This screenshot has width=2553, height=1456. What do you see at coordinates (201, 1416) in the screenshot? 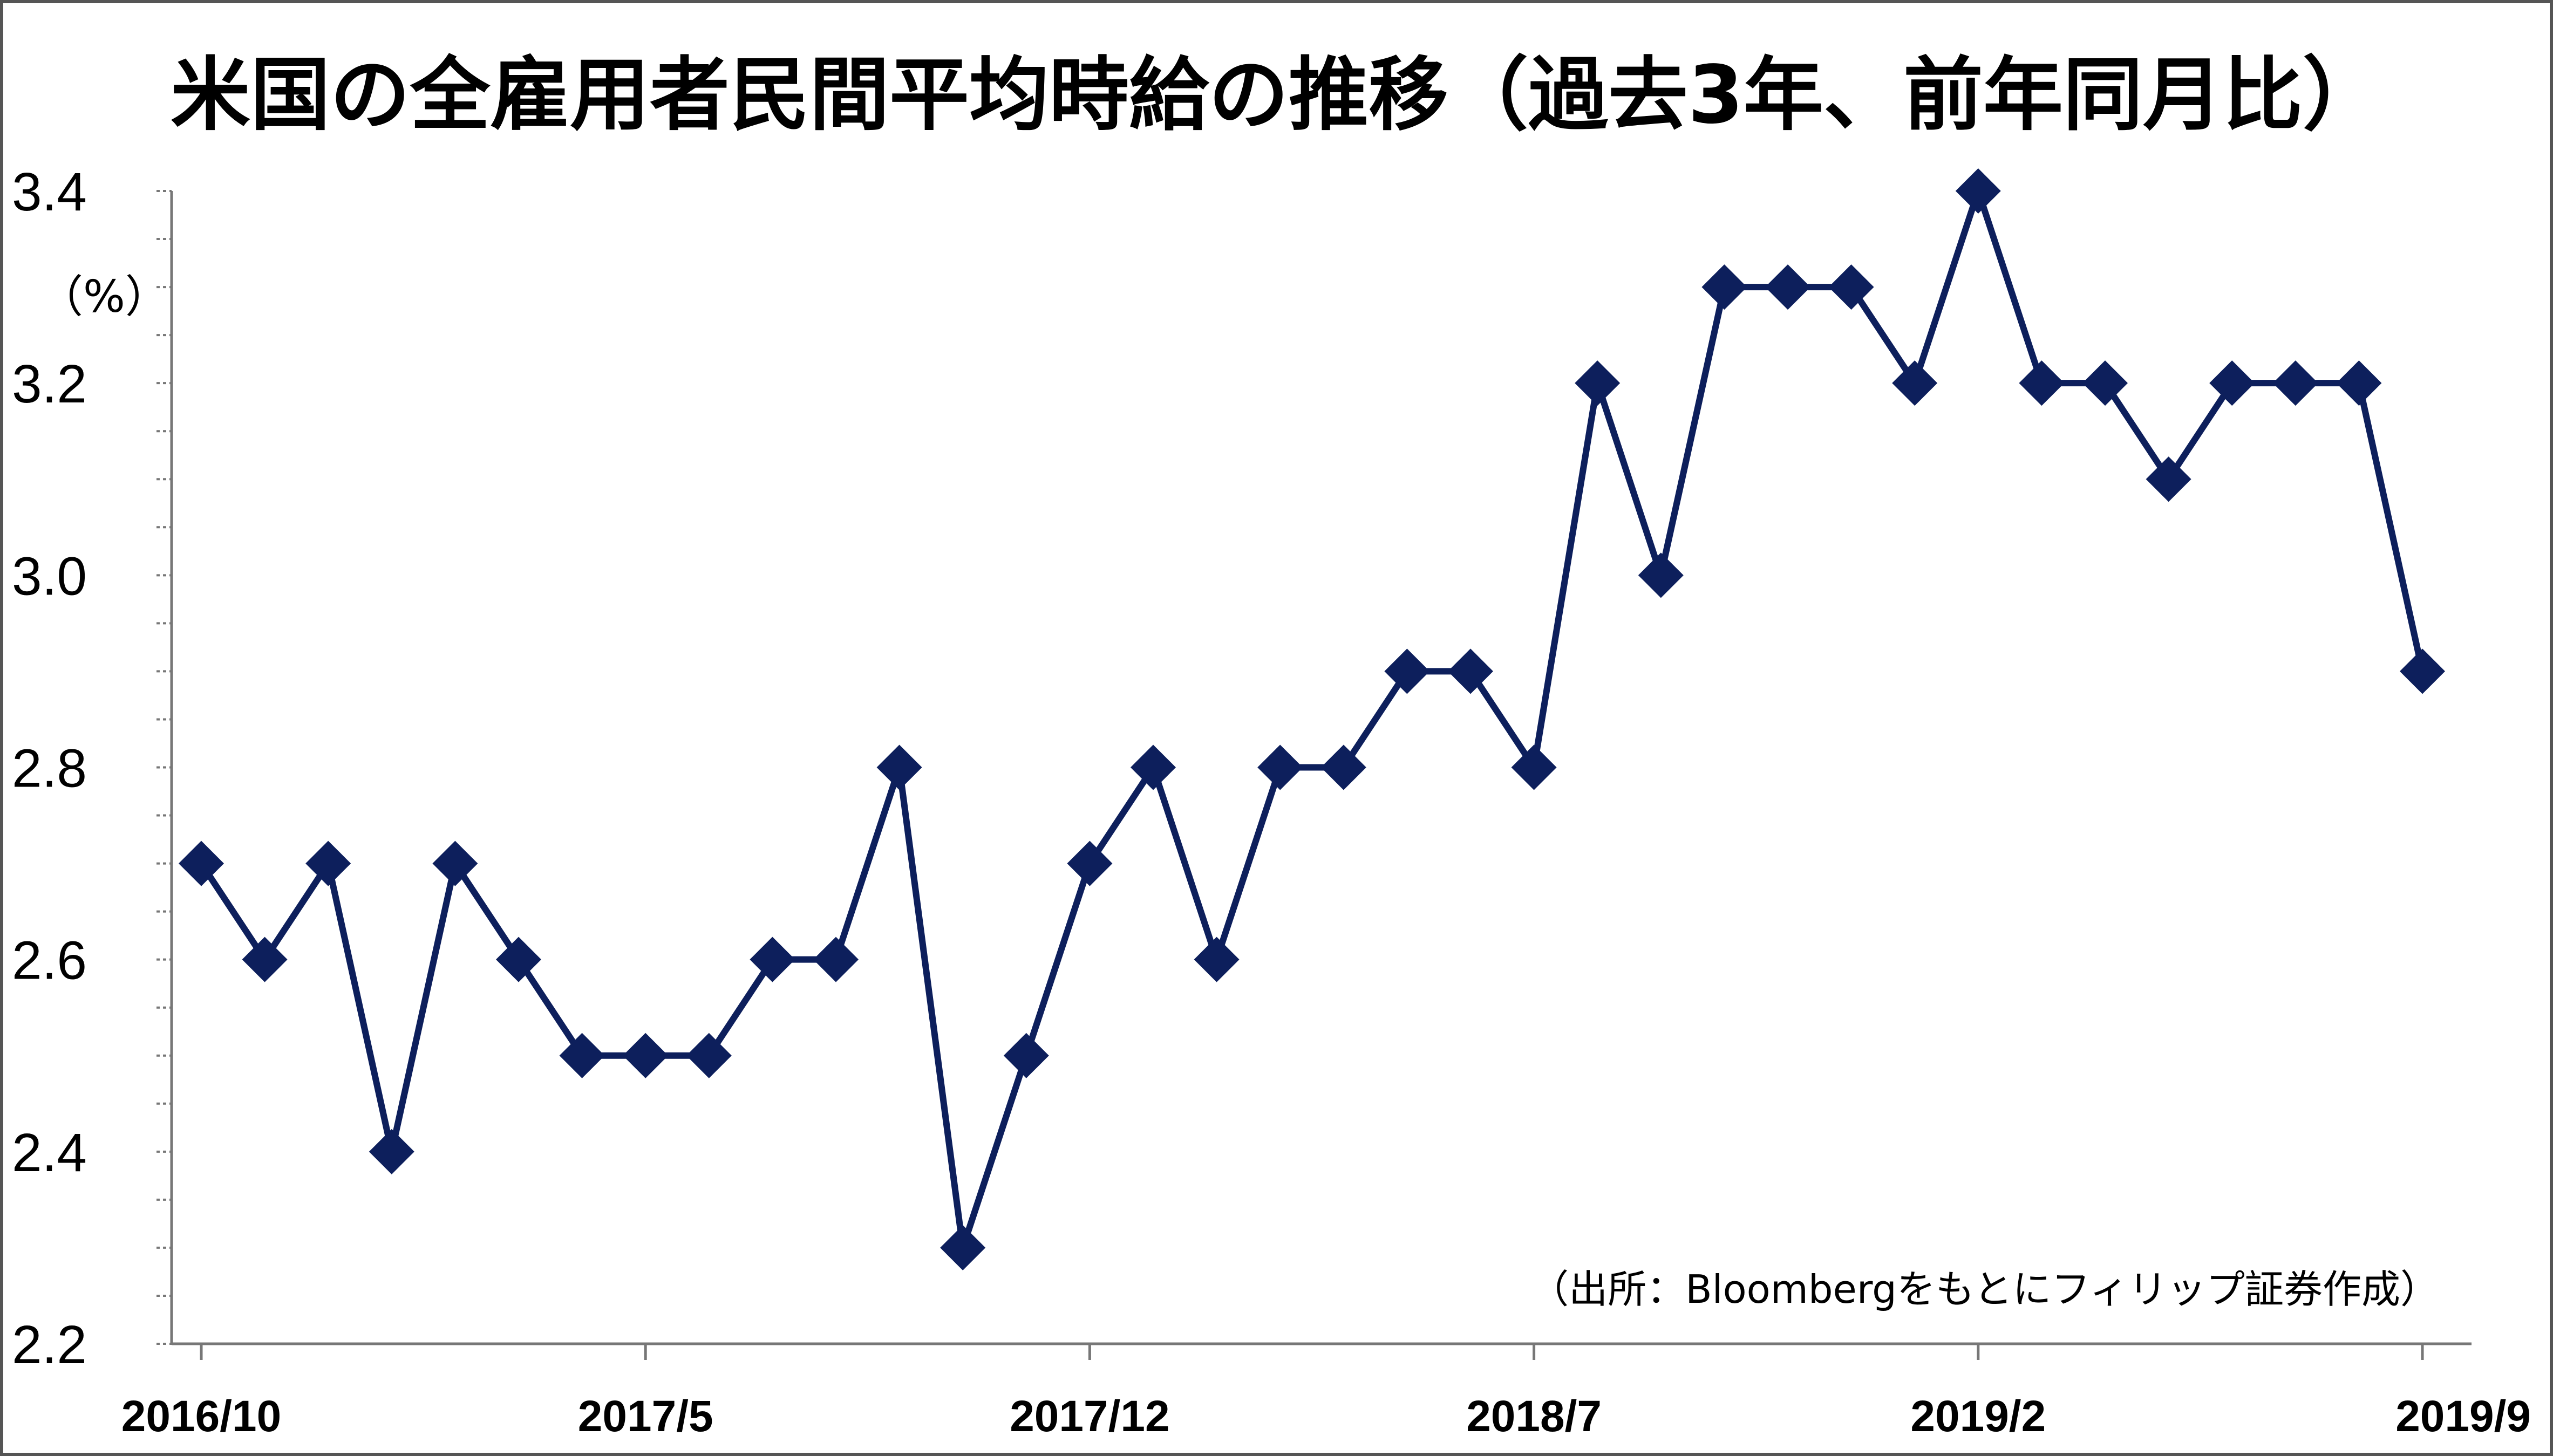
I see `x-tick-label: 2016/10` at bounding box center [201, 1416].